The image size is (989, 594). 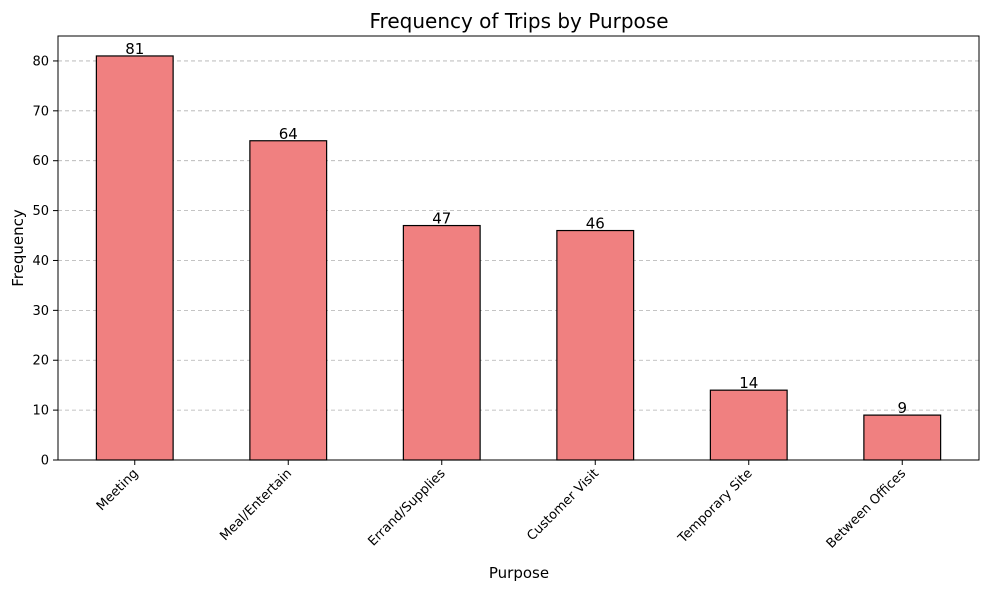 What do you see at coordinates (40, 111) in the screenshot?
I see `y-tick-label: 70` at bounding box center [40, 111].